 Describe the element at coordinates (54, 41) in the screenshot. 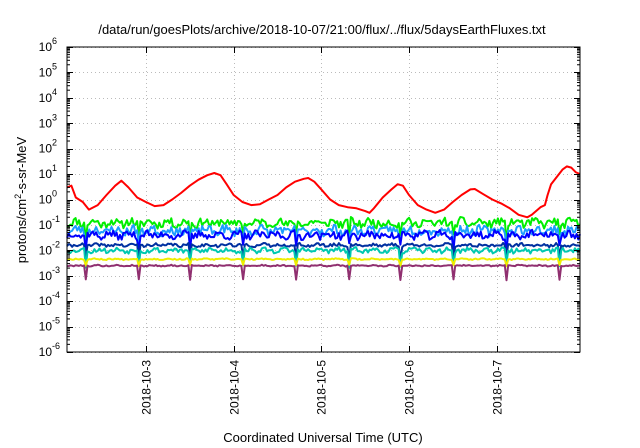

I see `y-tick-exponent: 6` at that location.